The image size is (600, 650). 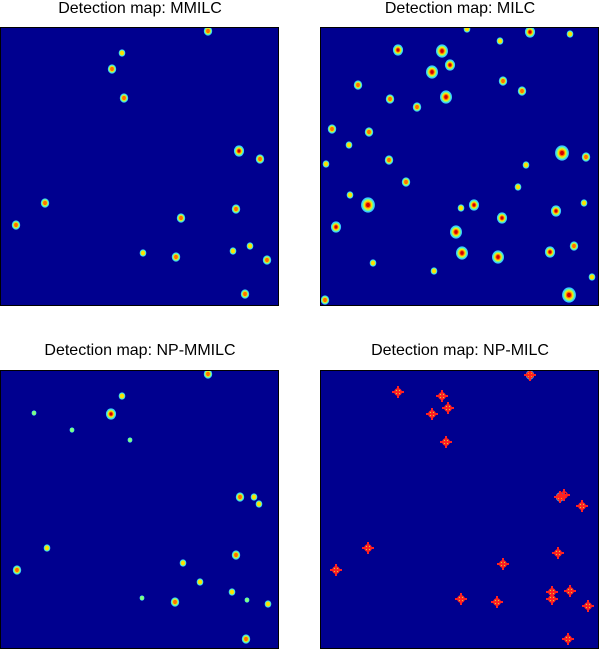 What do you see at coordinates (140, 8) in the screenshot?
I see `panel-title-mmilc: Detection map: MMILC` at bounding box center [140, 8].